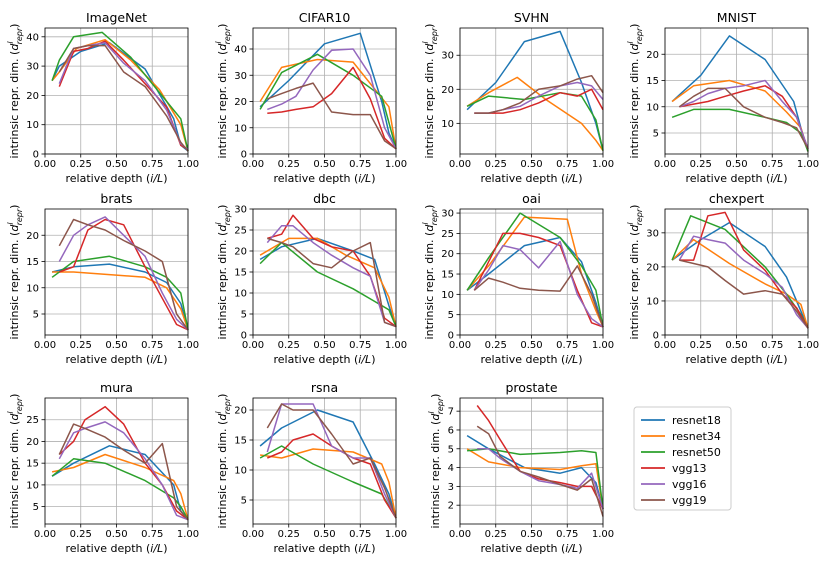 The height and width of the screenshot is (568, 822). Describe the element at coordinates (324, 198) in the screenshot. I see `subplot-title: dbc` at that location.